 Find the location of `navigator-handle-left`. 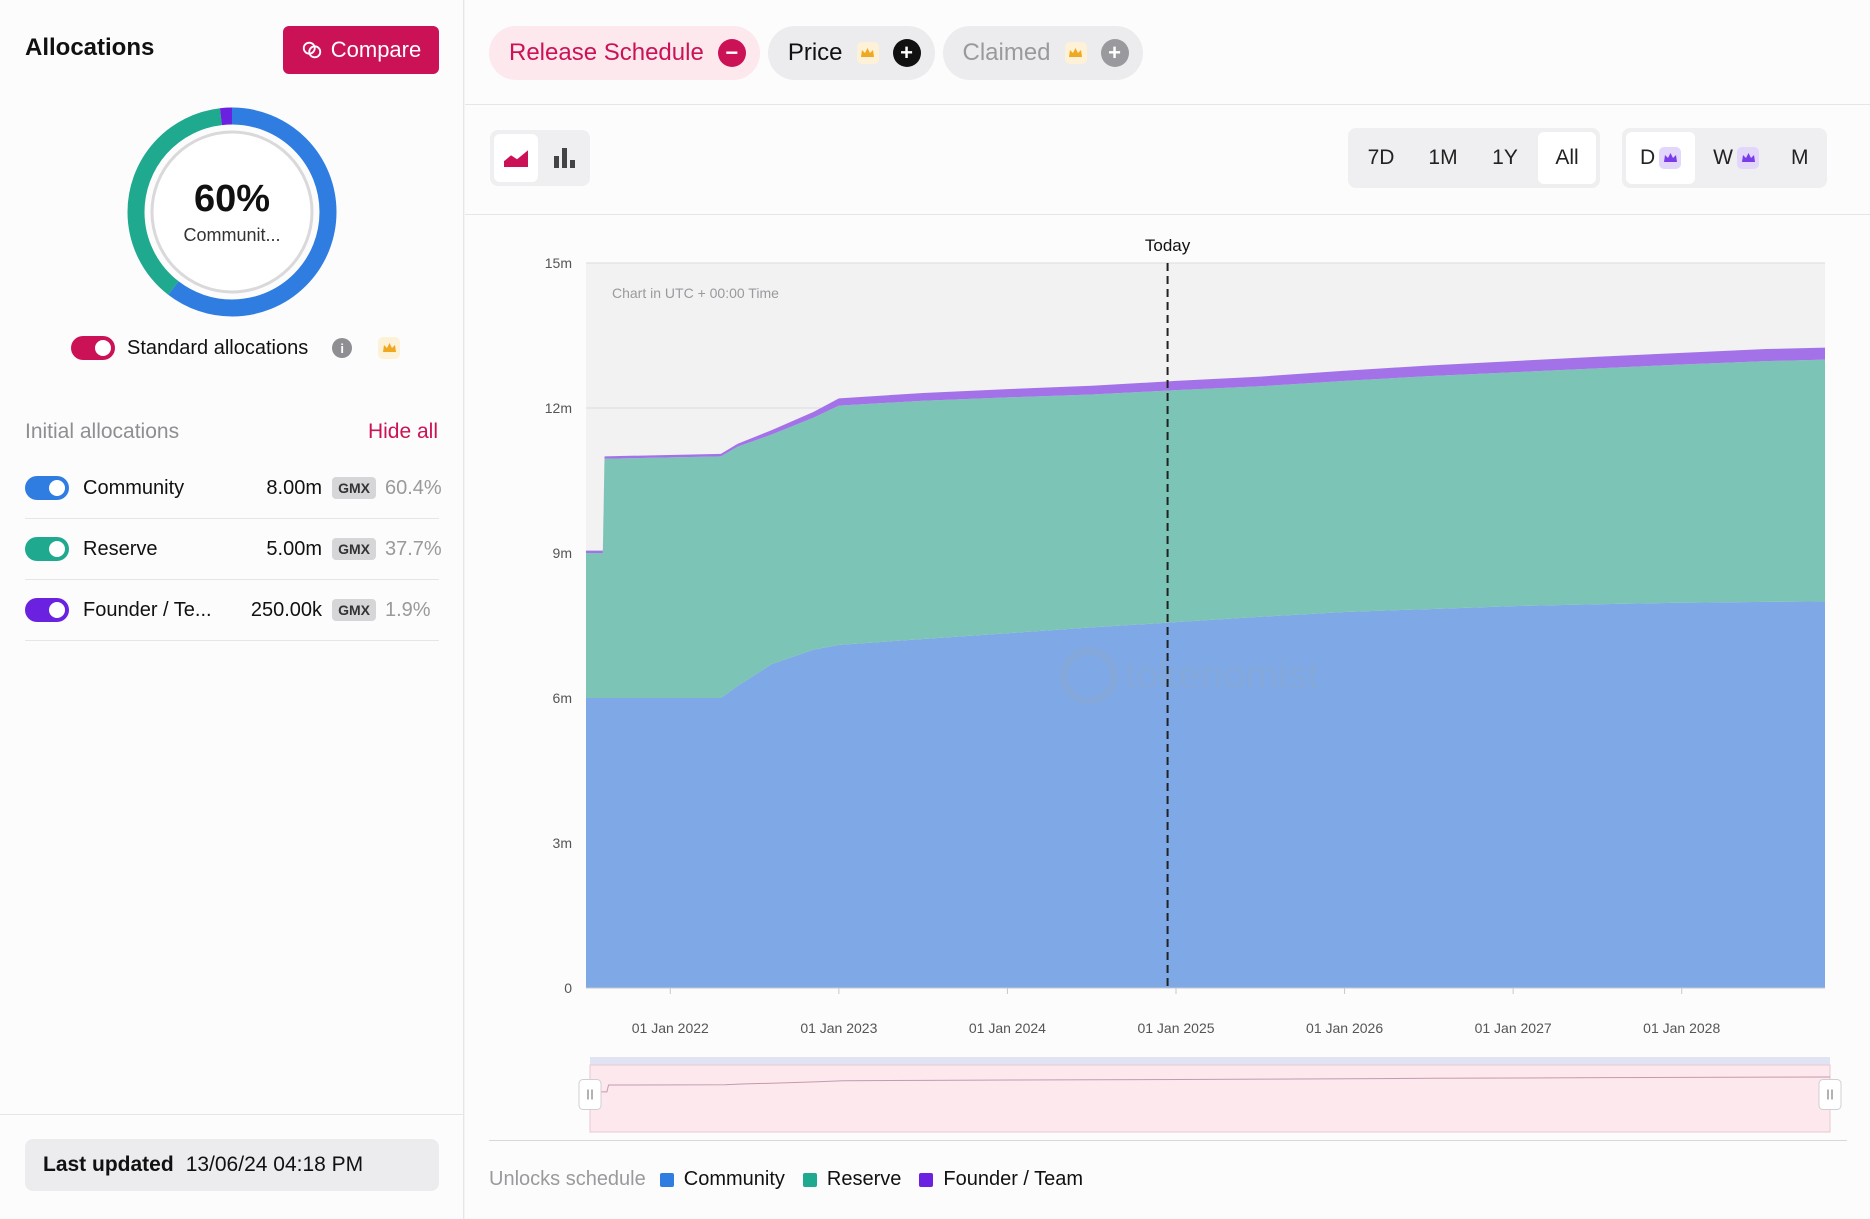

navigator-handle-left is located at coordinates (590, 1094).